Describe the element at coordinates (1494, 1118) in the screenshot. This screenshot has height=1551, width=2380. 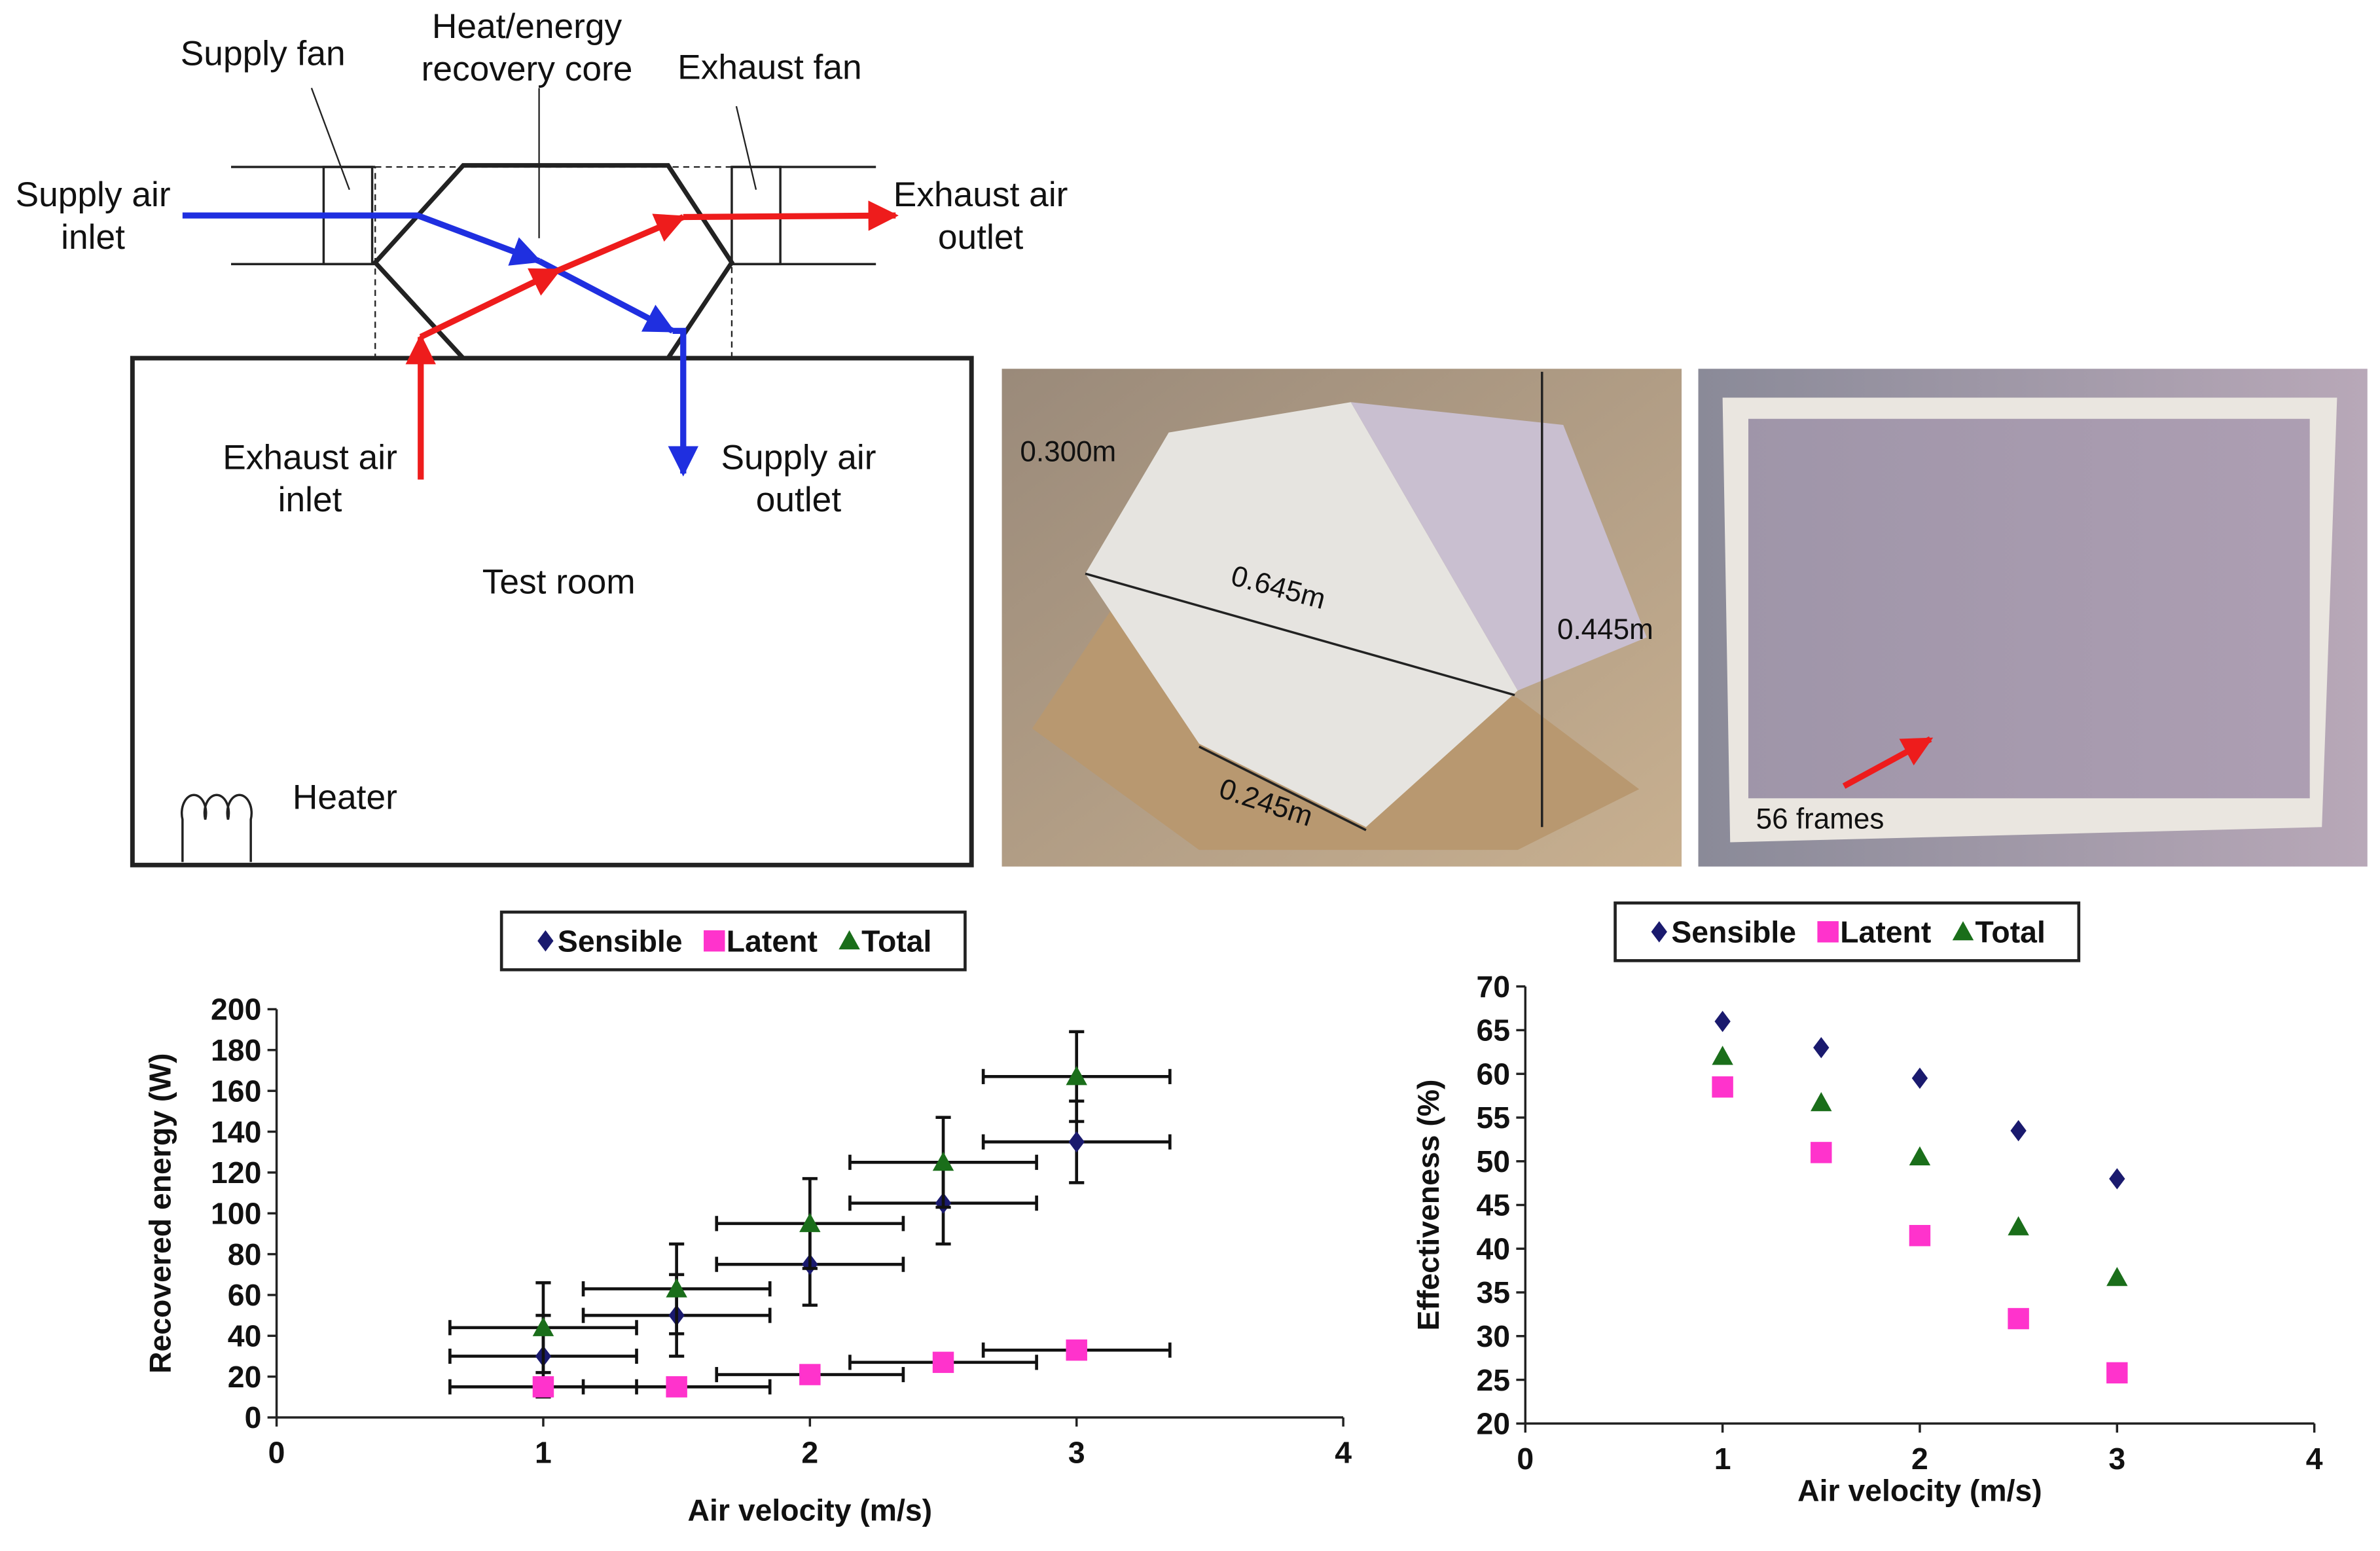
I see `y-tick-label: 55` at that location.